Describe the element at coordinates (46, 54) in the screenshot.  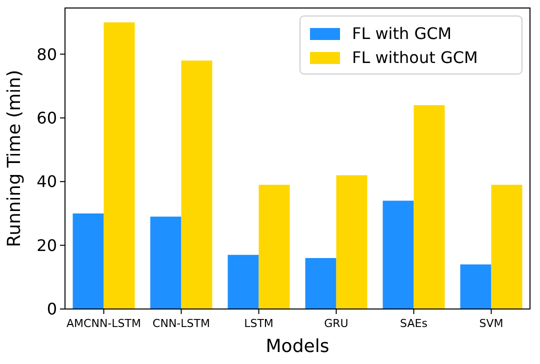
I see `y-tick-label: 80` at that location.